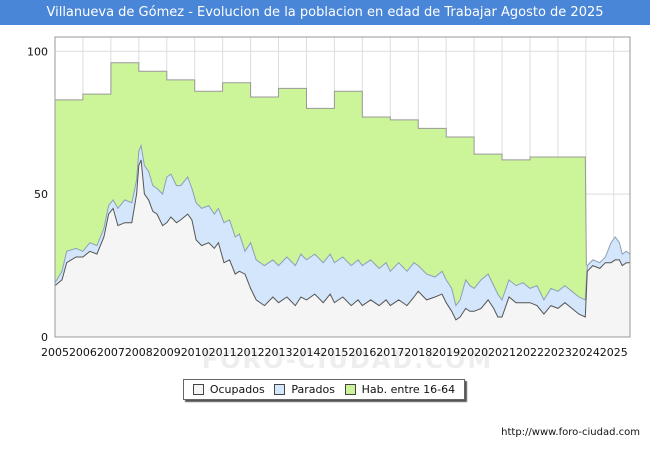  What do you see at coordinates (502, 352) in the screenshot?
I see `x-tick-label-16: 2021` at bounding box center [502, 352].